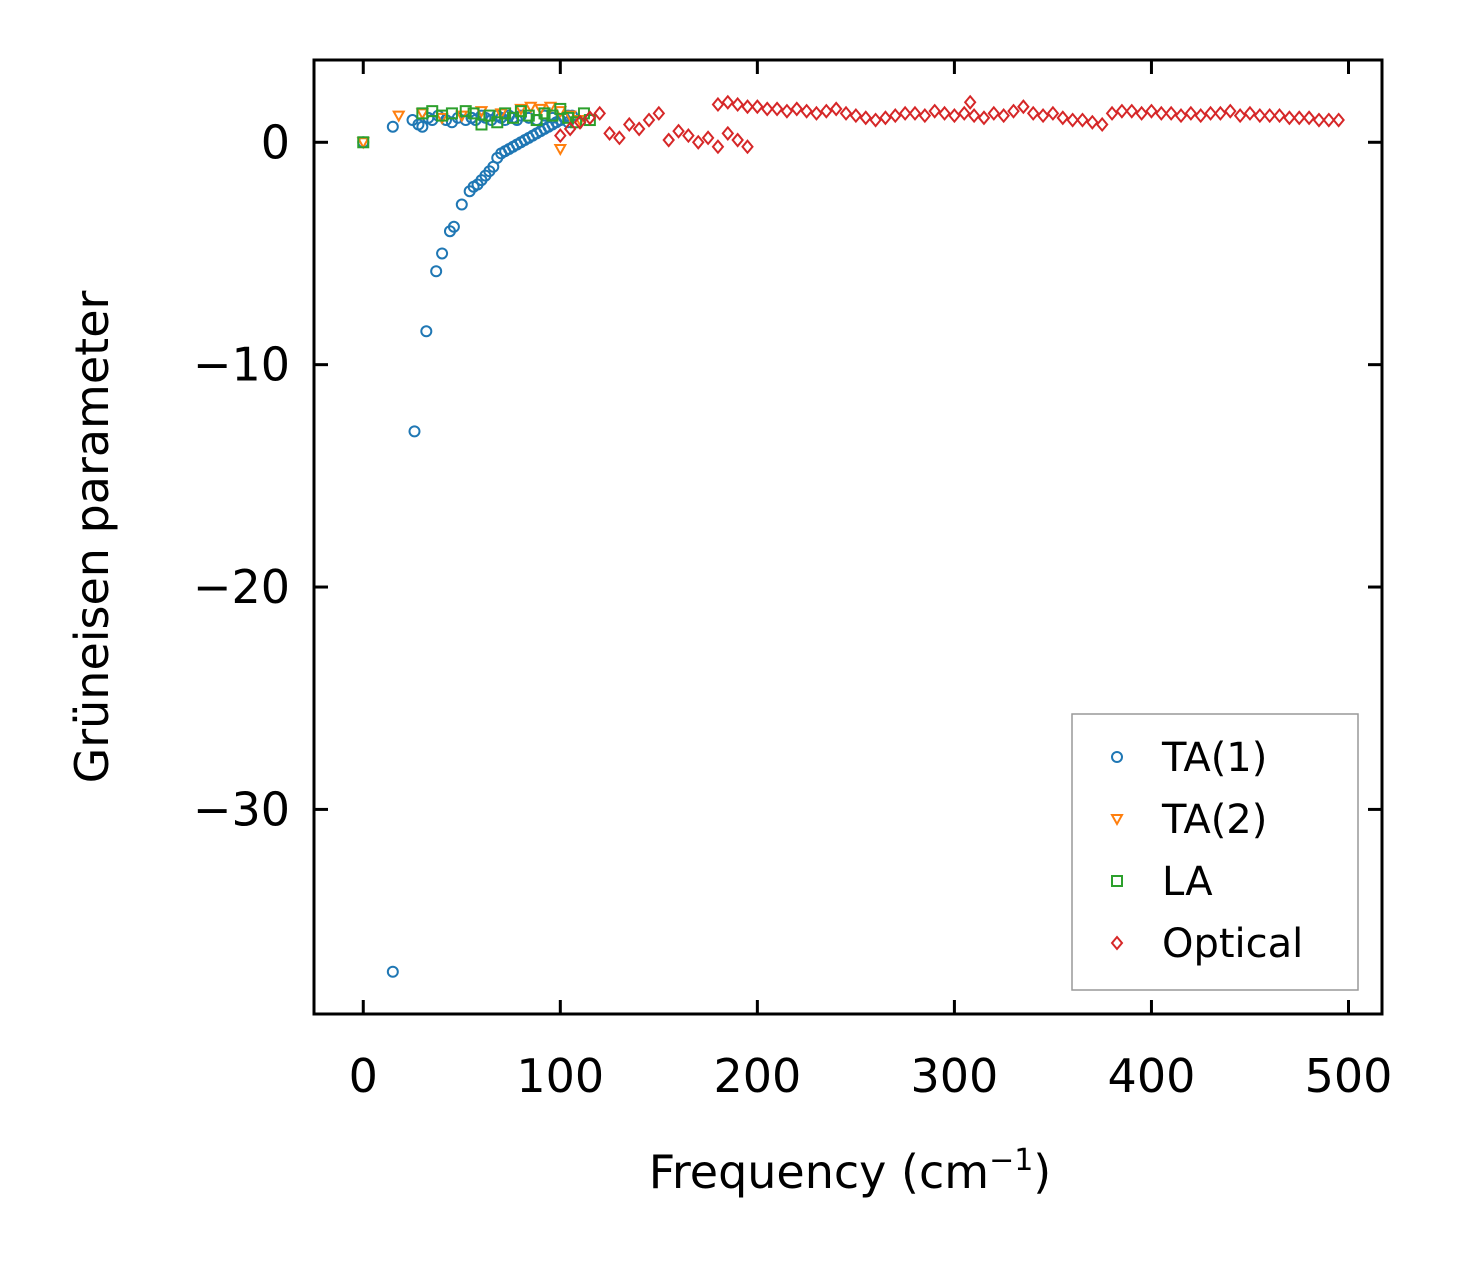 The height and width of the screenshot is (1264, 1463). I want to click on legend-entry: LA, so click(1162, 882).